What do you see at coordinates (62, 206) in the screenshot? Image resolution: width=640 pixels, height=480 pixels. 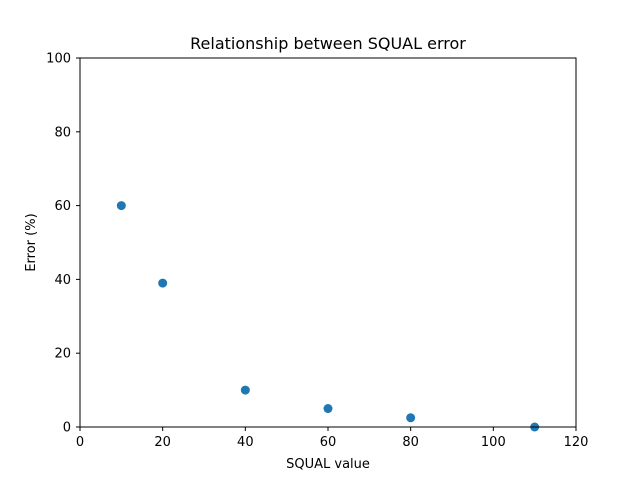 I see `y-tick-label: 60` at bounding box center [62, 206].